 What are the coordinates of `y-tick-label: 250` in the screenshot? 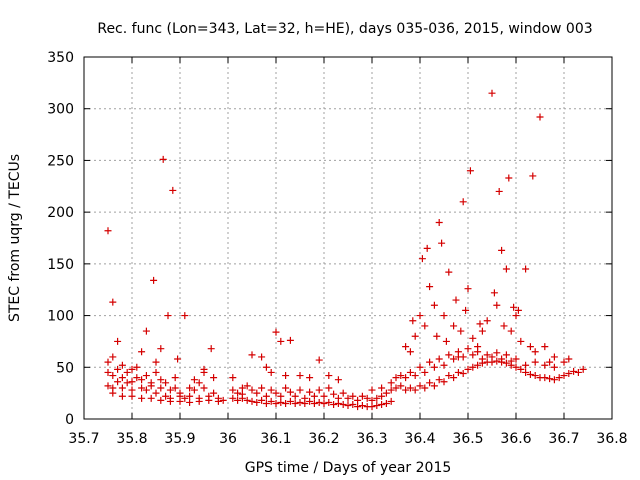 It's located at (60, 161).